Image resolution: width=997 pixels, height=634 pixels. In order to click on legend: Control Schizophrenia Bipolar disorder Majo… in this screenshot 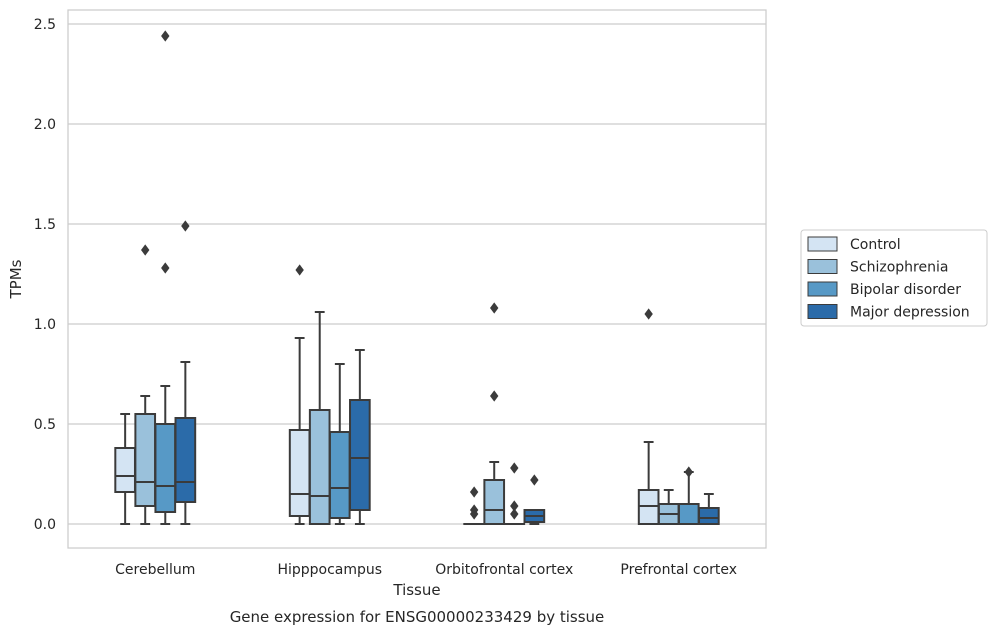, I will do `click(894, 278)`.